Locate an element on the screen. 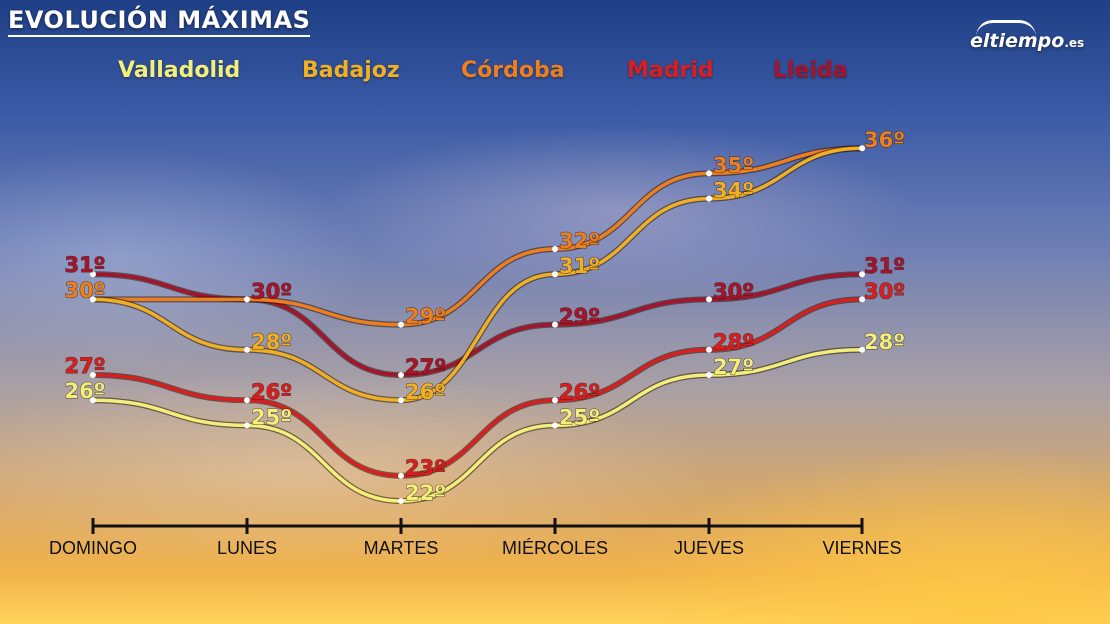  x-axis: DOMINGO LUNES MARTES MIÉRCOLES JUEVES VIERNES is located at coordinates (475, 538).